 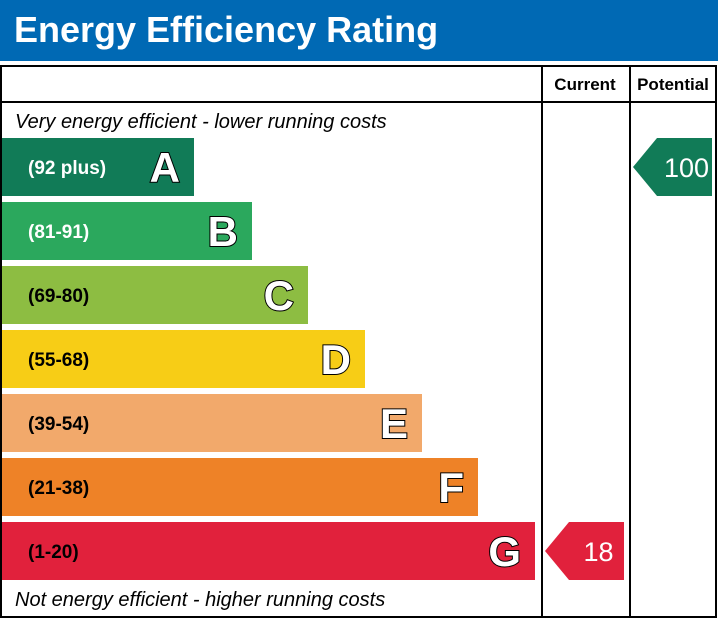 I want to click on potential-column-header: Potential, so click(x=673, y=84).